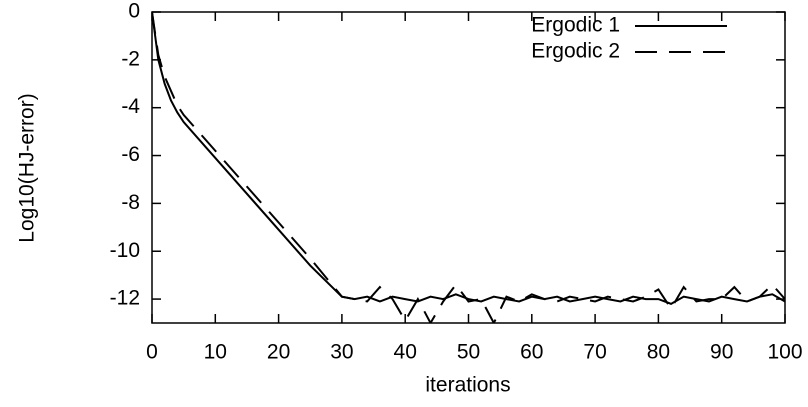 This screenshot has height=407, width=808. Describe the element at coordinates (721, 352) in the screenshot. I see `x-tick-label: 90` at that location.